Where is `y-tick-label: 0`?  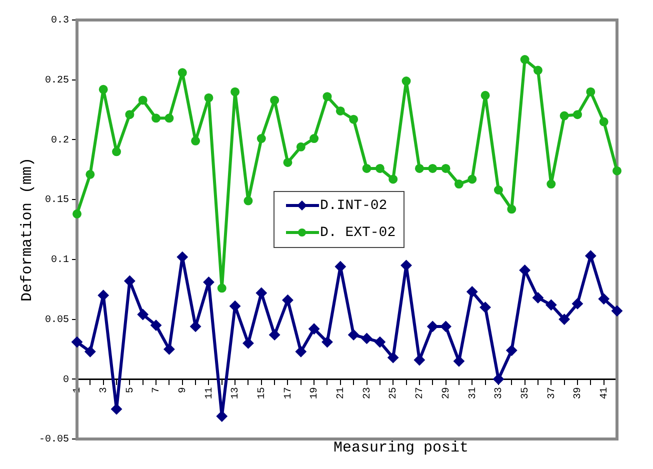 y-tick-label: 0 is located at coordinates (66, 380).